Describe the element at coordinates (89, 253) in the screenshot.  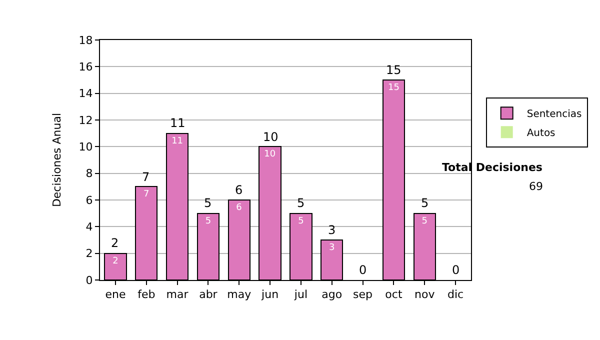
I see `y-tick-label: 2` at that location.